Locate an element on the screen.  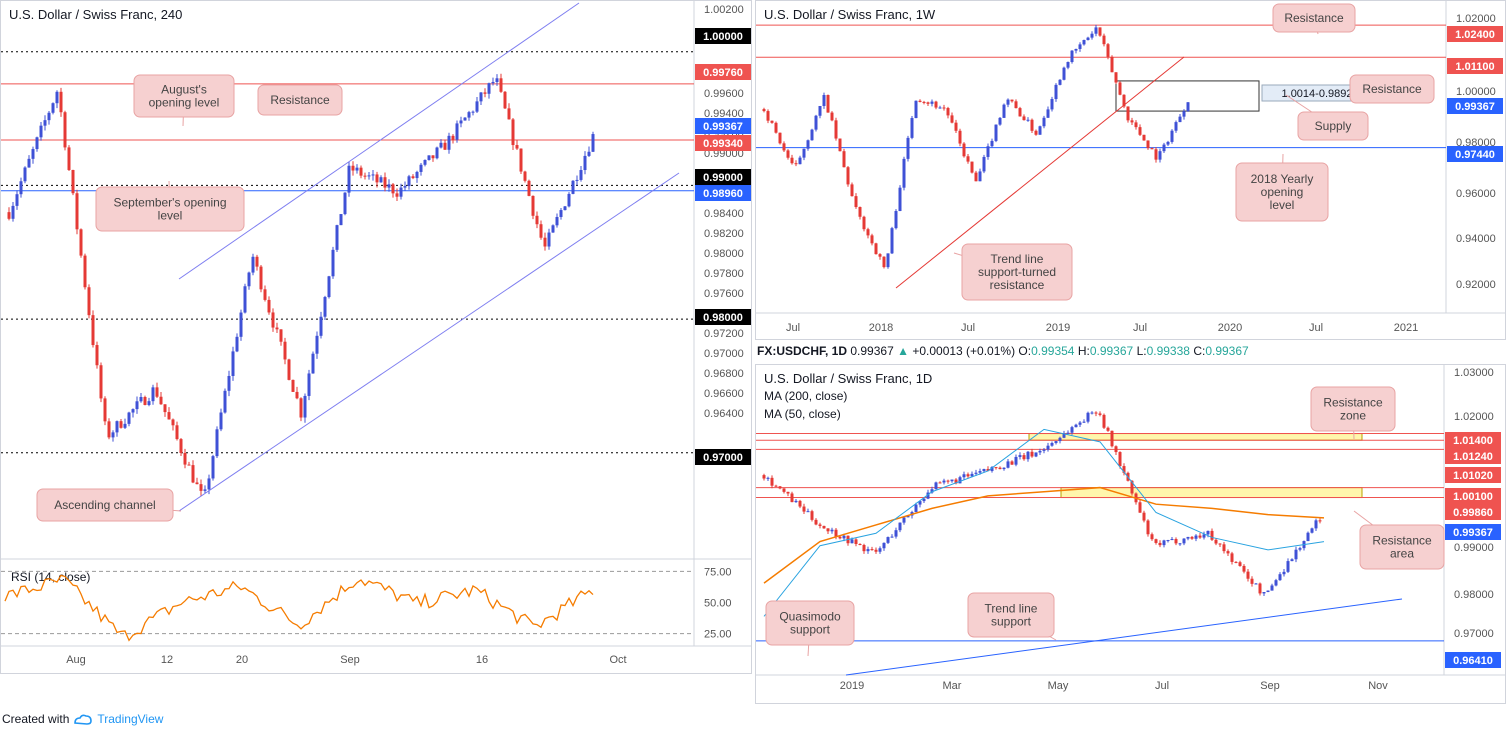
price-tick-label: 0.98000 is located at coordinates (724, 254).